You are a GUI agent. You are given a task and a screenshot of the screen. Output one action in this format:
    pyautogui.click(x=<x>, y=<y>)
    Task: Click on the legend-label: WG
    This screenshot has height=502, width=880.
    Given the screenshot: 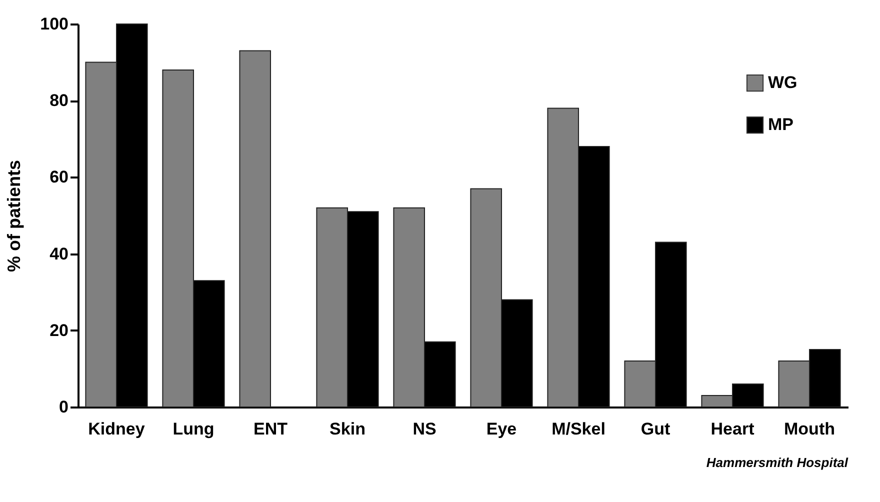 What is the action you would take?
    pyautogui.click(x=783, y=82)
    